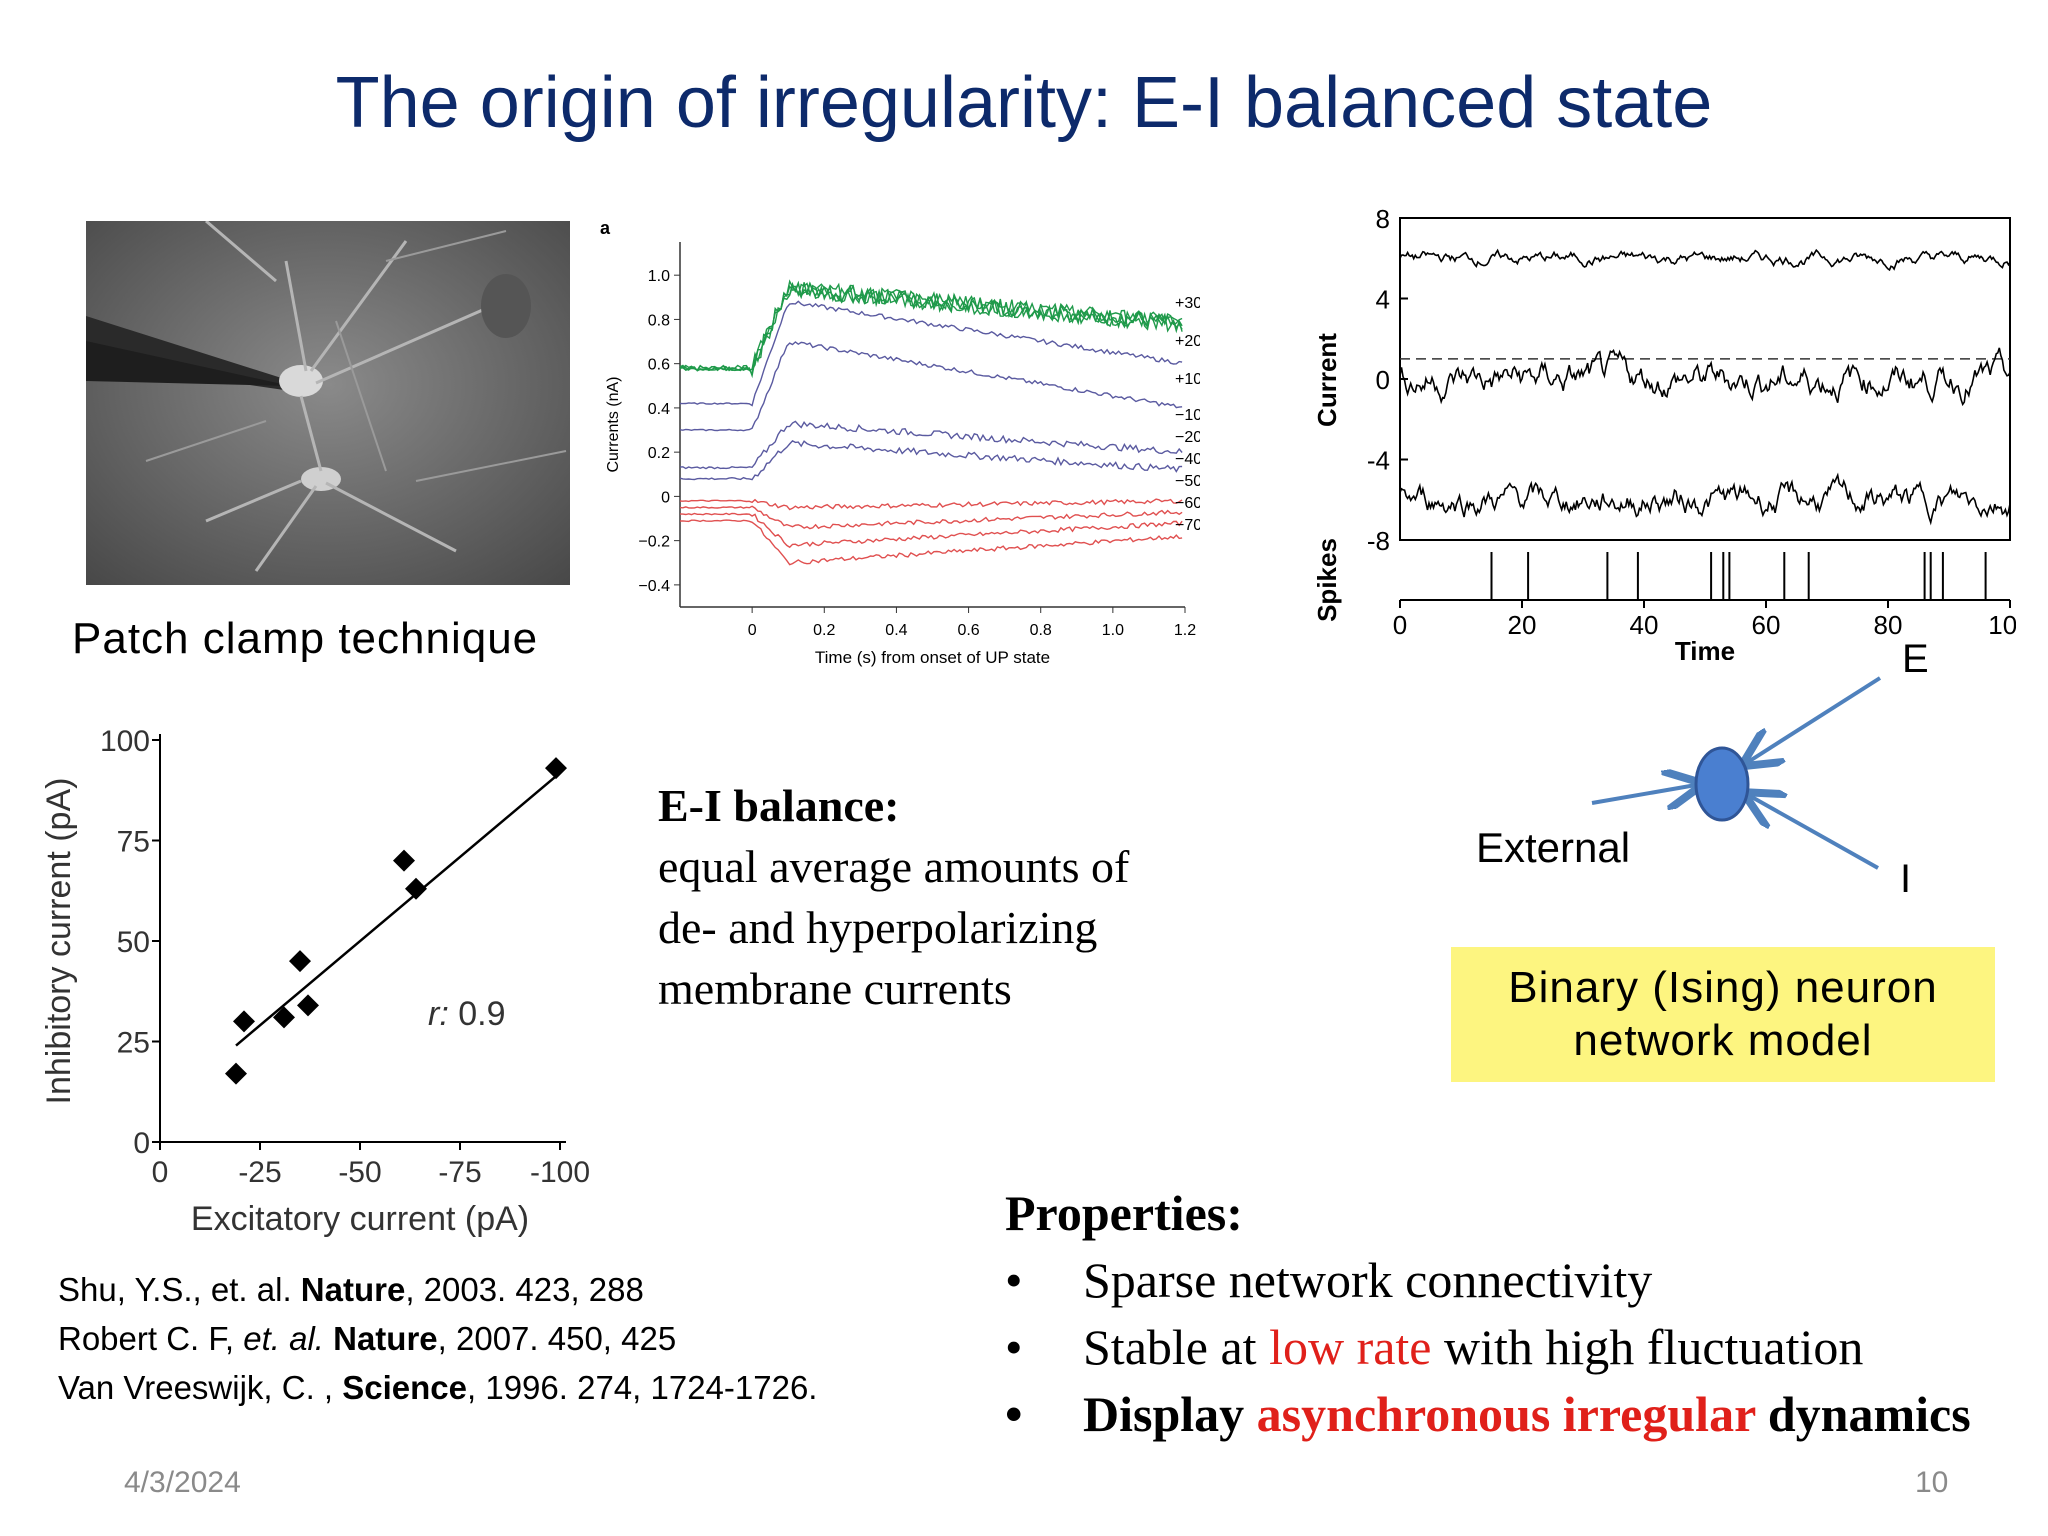 The image size is (2048, 1536). I want to click on network-input-diagram: E I External, so click(1702, 770).